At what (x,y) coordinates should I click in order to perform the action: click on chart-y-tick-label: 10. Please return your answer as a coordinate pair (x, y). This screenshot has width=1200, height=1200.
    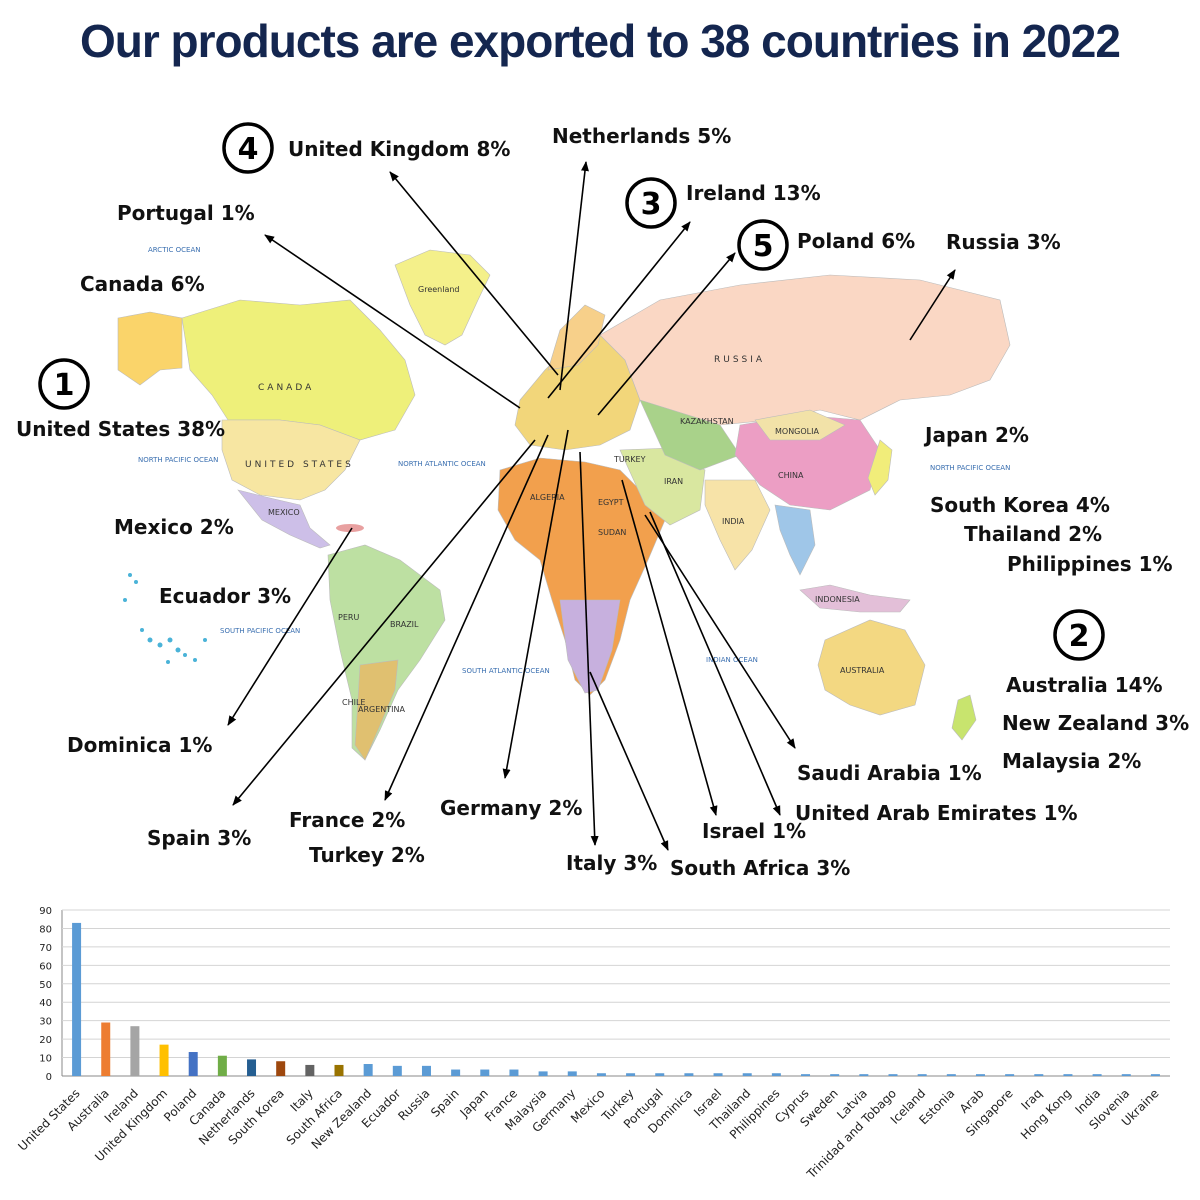
    Looking at the image, I should click on (45, 1059).